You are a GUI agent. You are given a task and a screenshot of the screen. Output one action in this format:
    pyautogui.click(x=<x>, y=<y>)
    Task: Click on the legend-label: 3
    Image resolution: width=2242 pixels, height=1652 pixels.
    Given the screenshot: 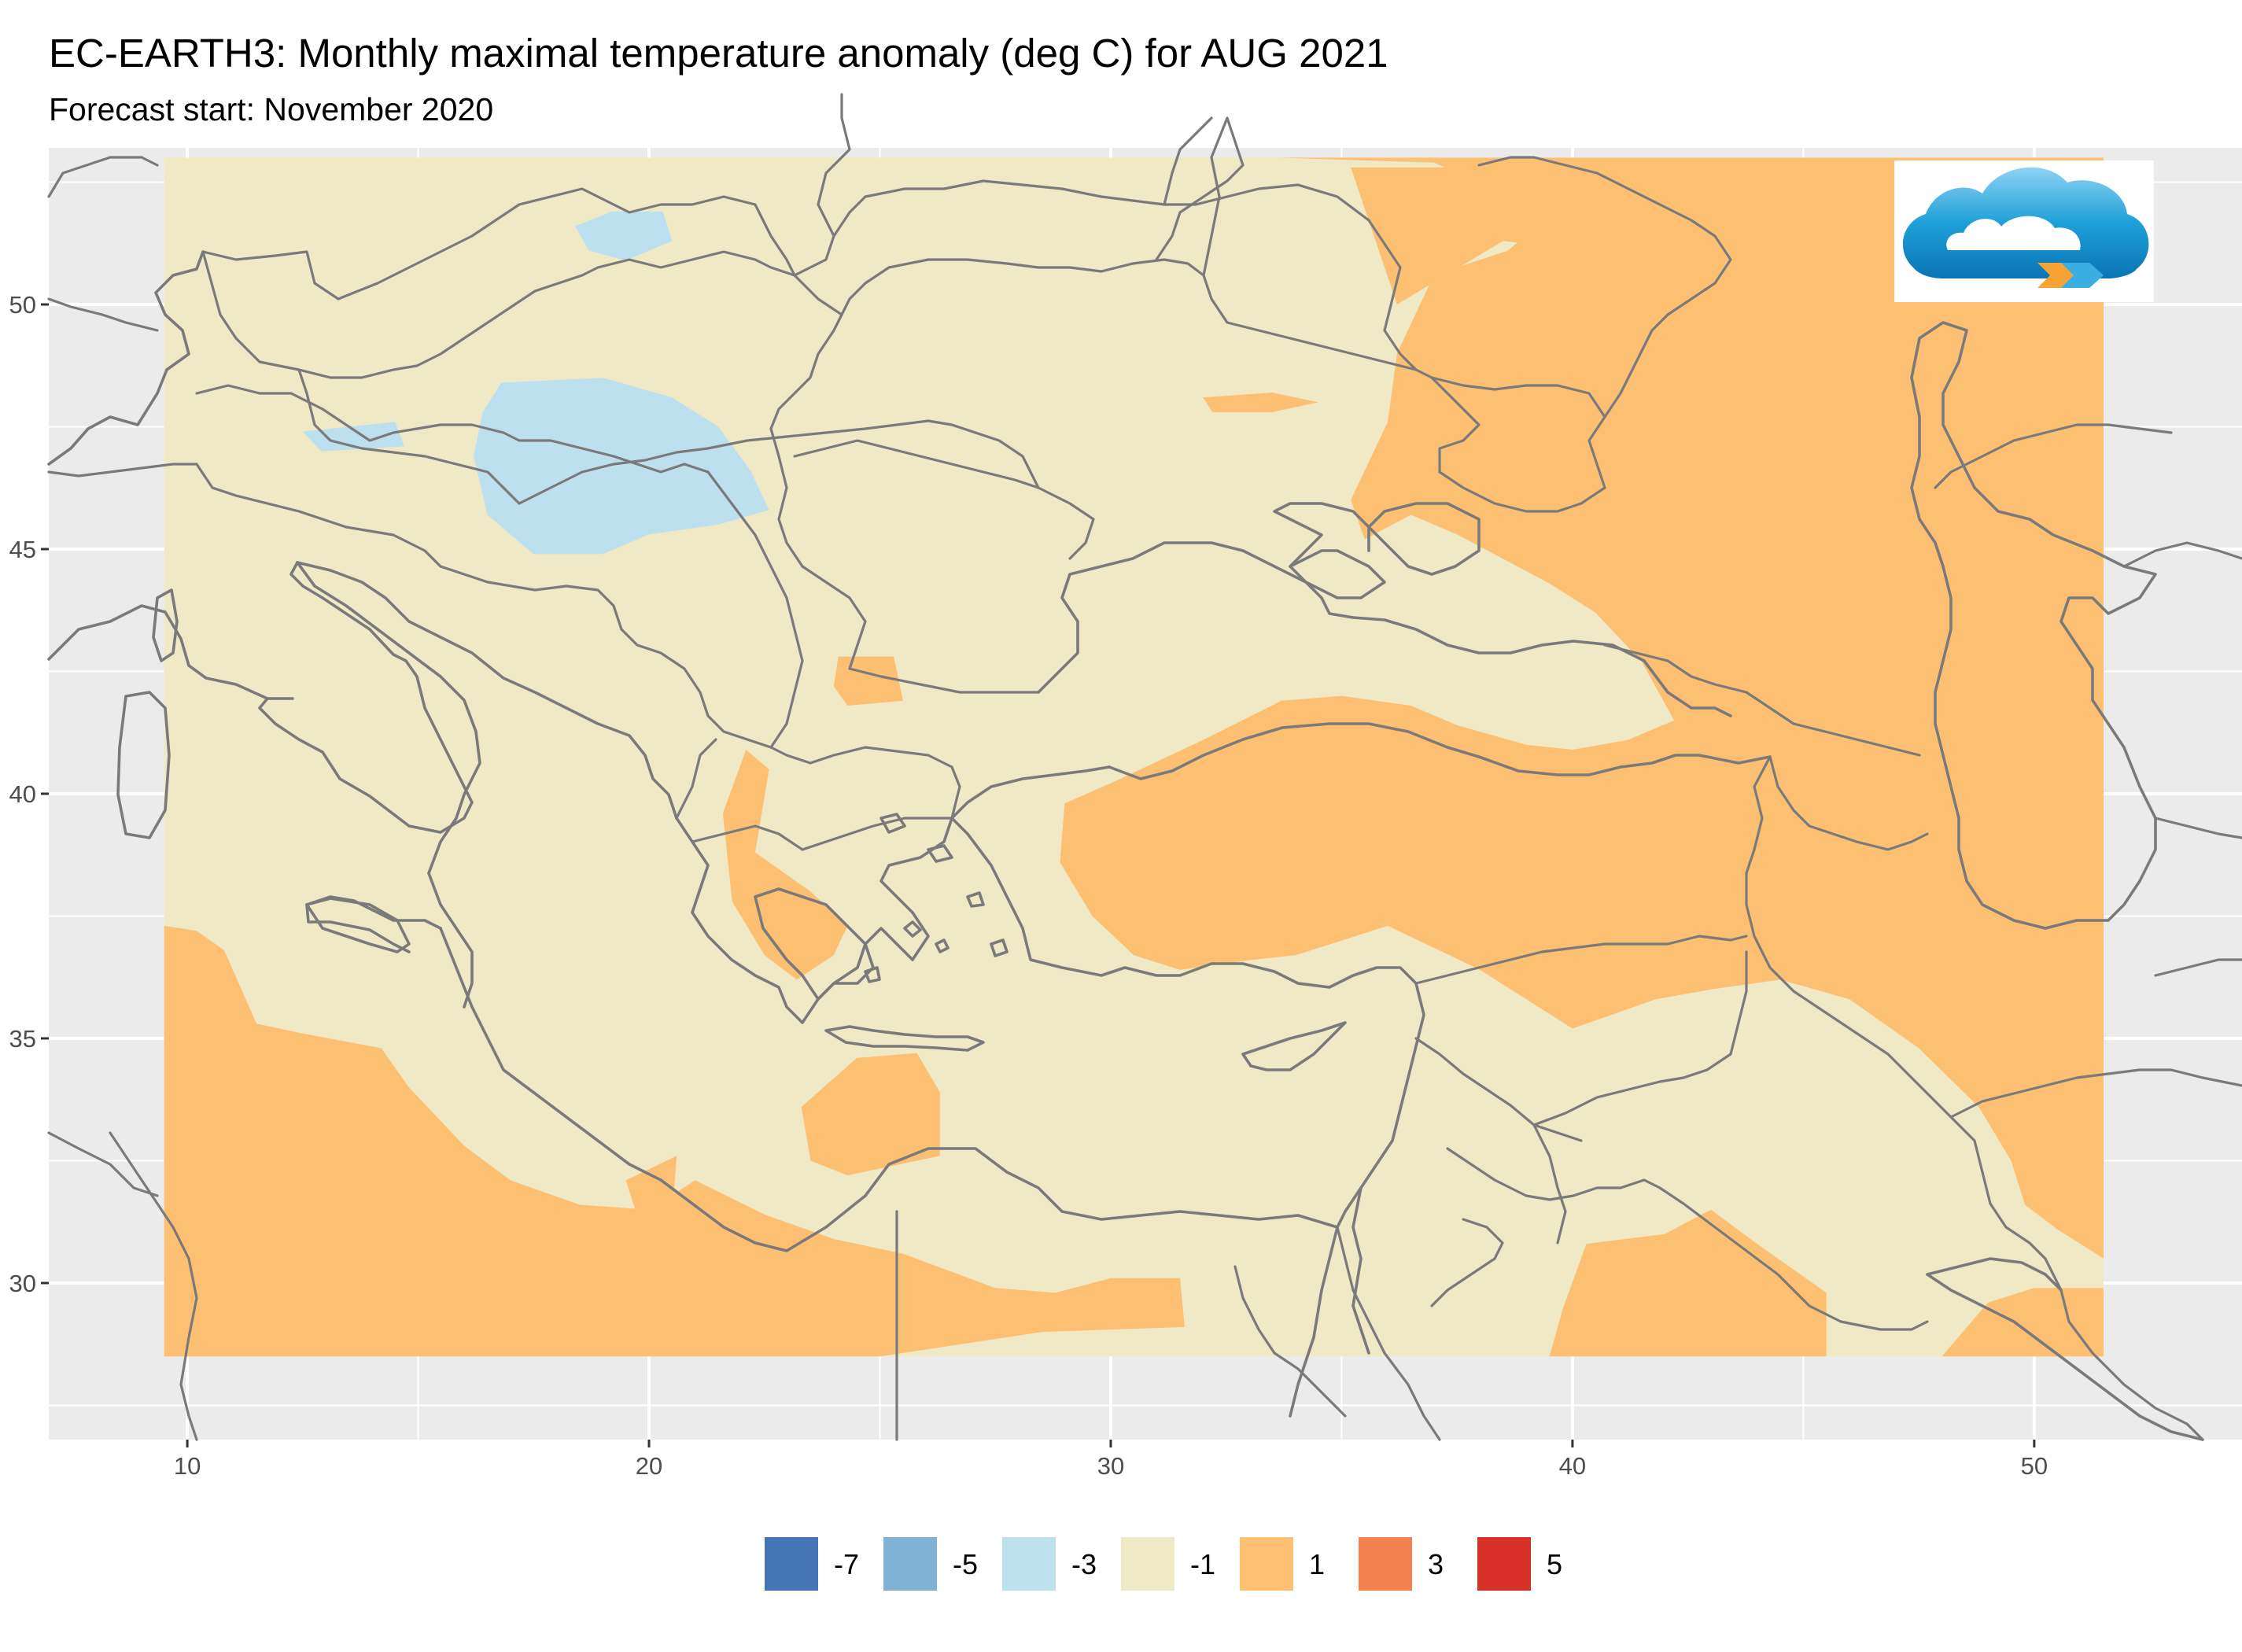 What is the action you would take?
    pyautogui.click(x=1436, y=1564)
    